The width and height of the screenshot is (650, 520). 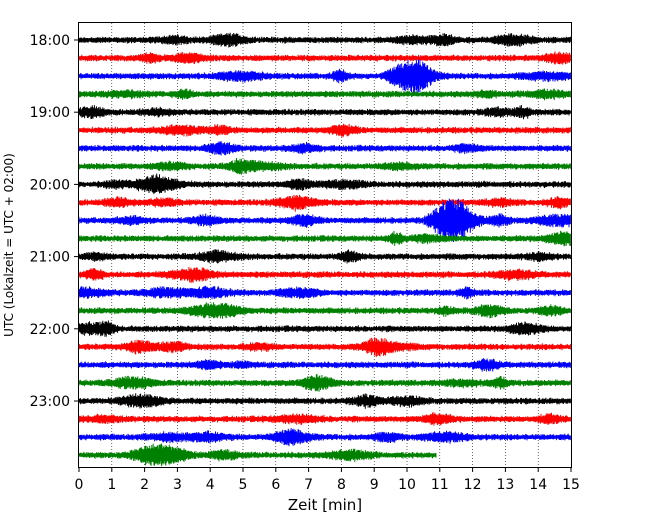 I want to click on y-axis-ticks: 18:00 19:00 20:00 21:00 22:00 23:00, so click(x=54, y=221).